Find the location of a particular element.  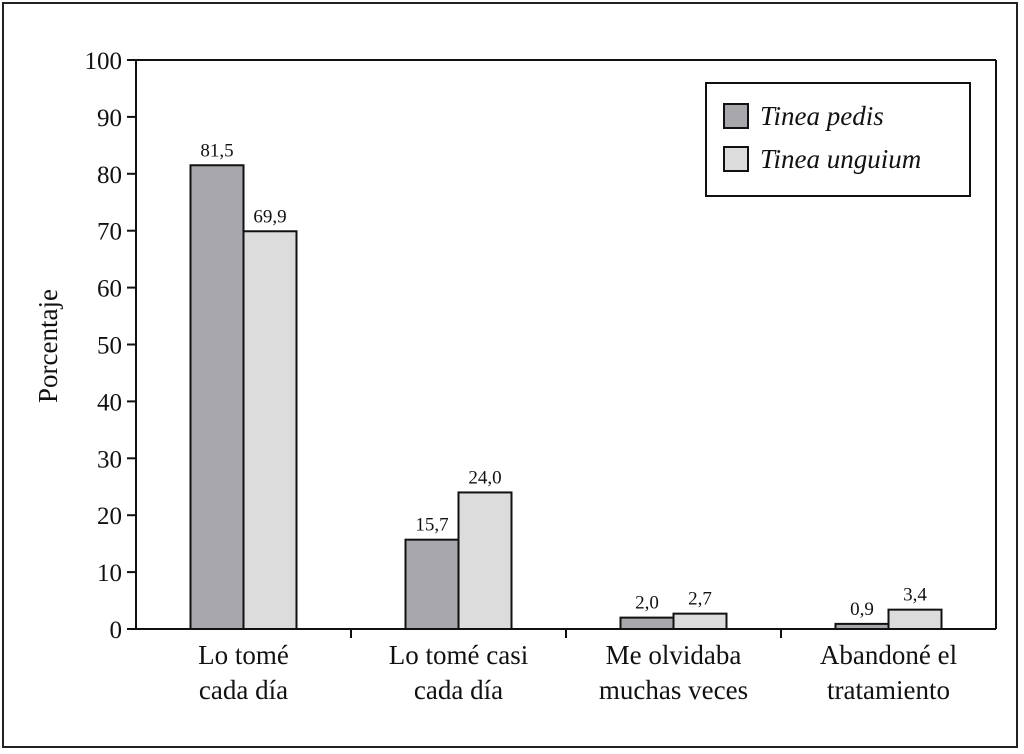

y-tick-label: 50 is located at coordinates (109, 346).